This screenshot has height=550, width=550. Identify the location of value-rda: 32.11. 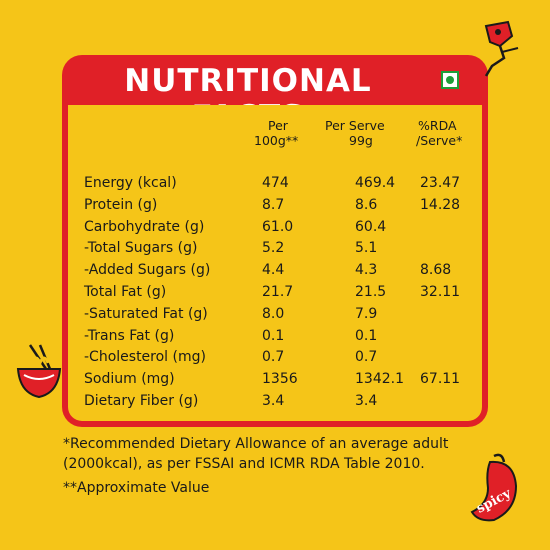
(440, 292).